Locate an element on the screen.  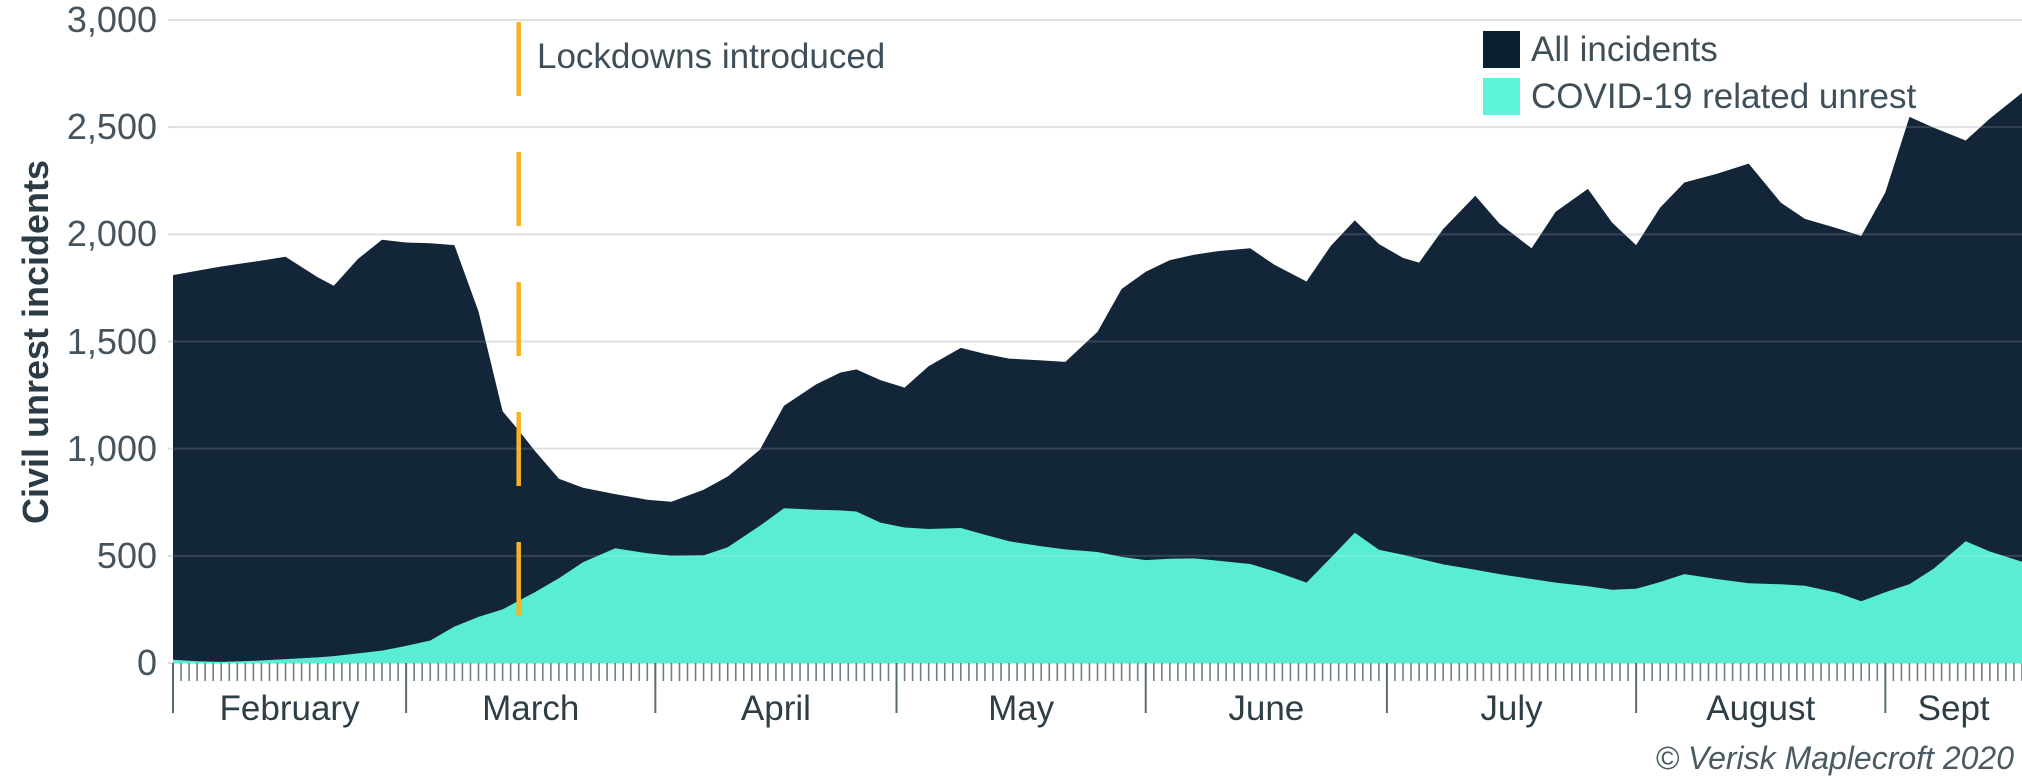
y-axis-label: 3,000 is located at coordinates (111, 20).